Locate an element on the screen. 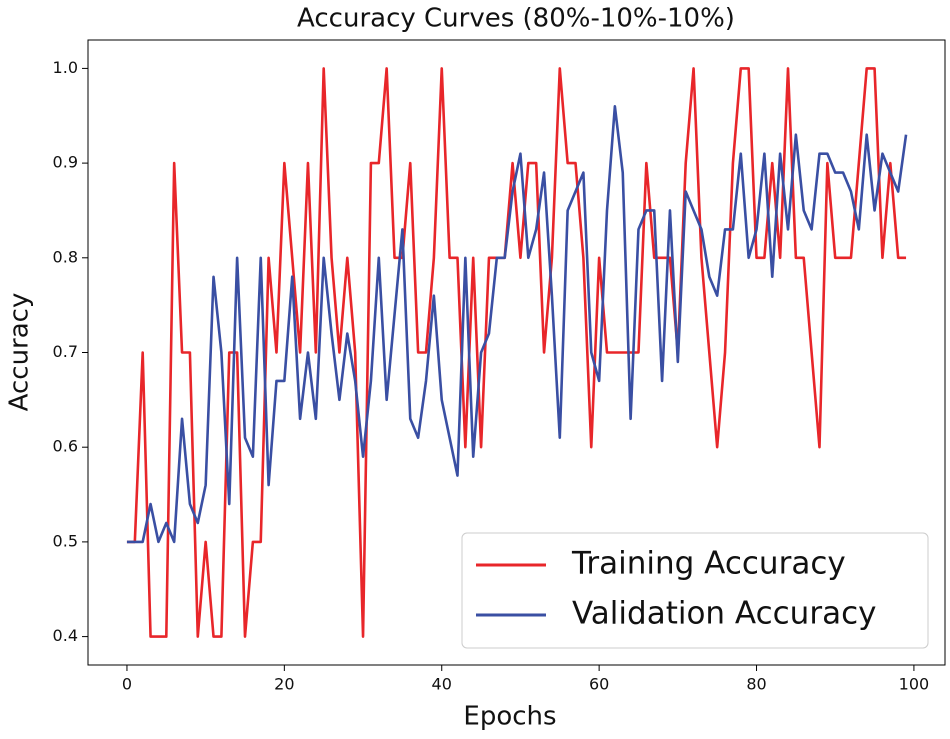 This screenshot has width=950, height=739. y-tick-label: 0.9 is located at coordinates (65, 162).